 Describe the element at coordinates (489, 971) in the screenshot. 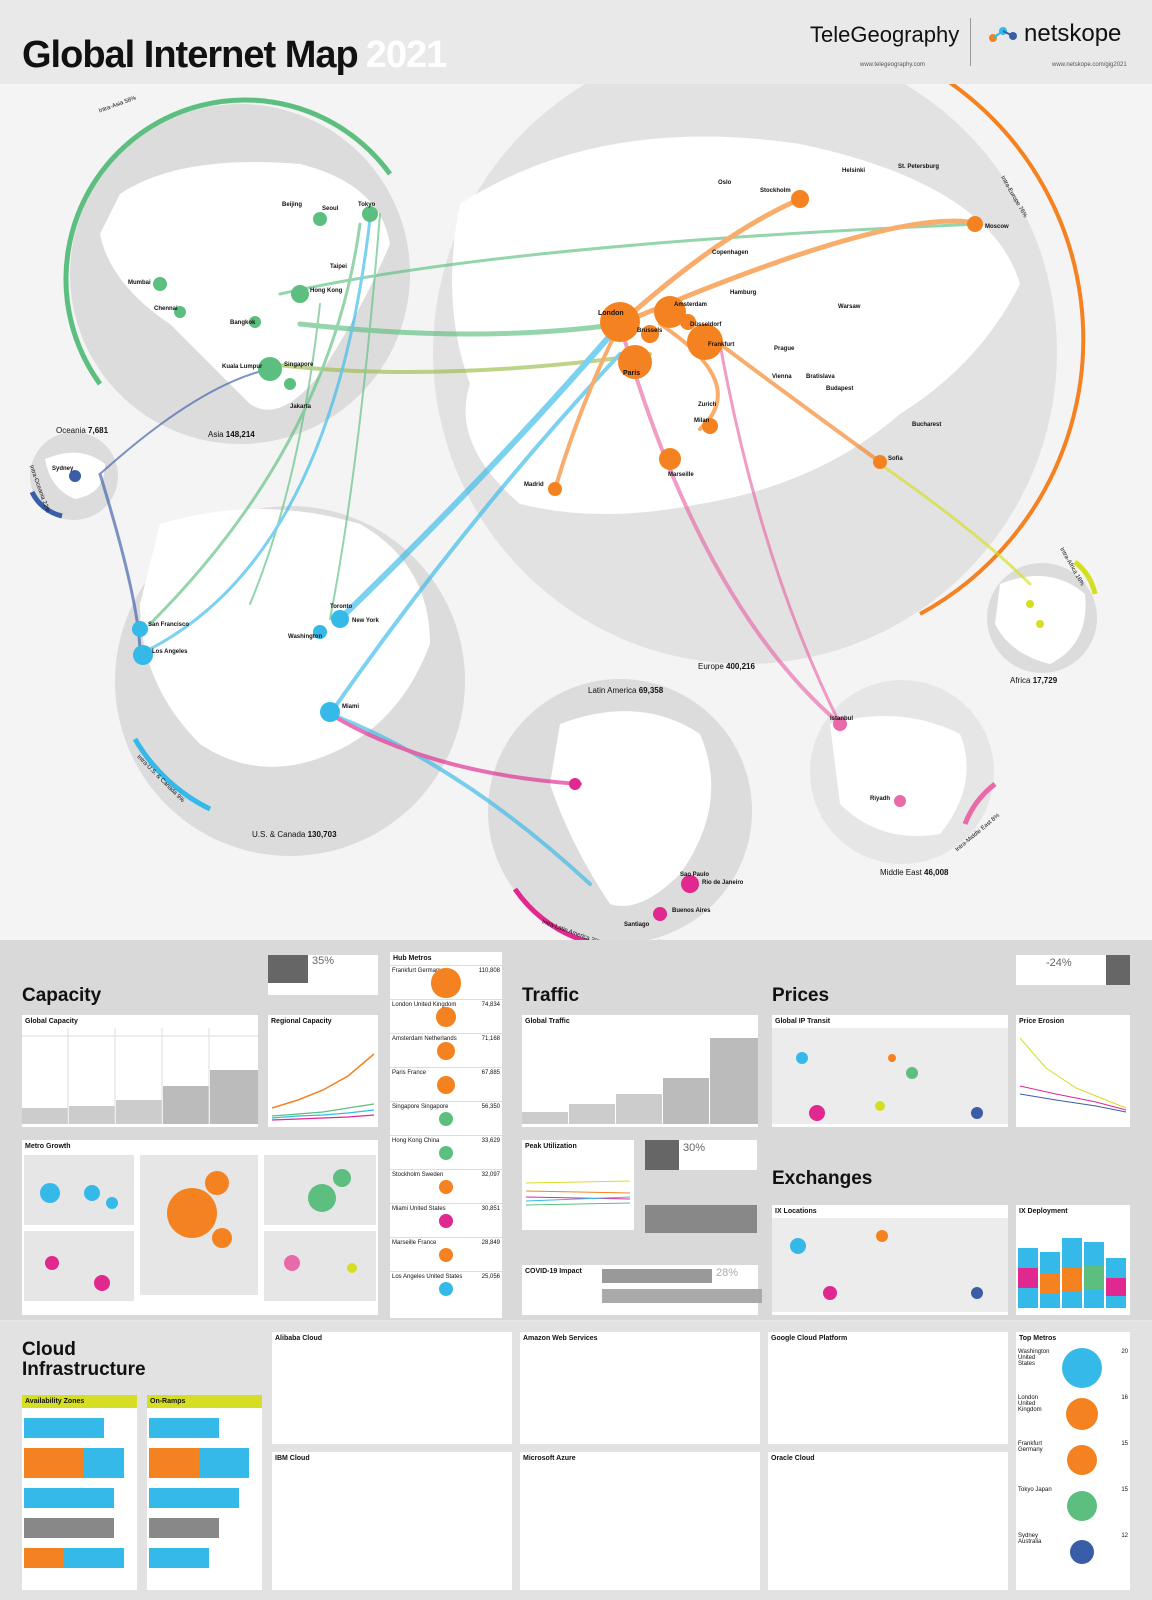

I see `hub-metro-value: 110,808` at that location.